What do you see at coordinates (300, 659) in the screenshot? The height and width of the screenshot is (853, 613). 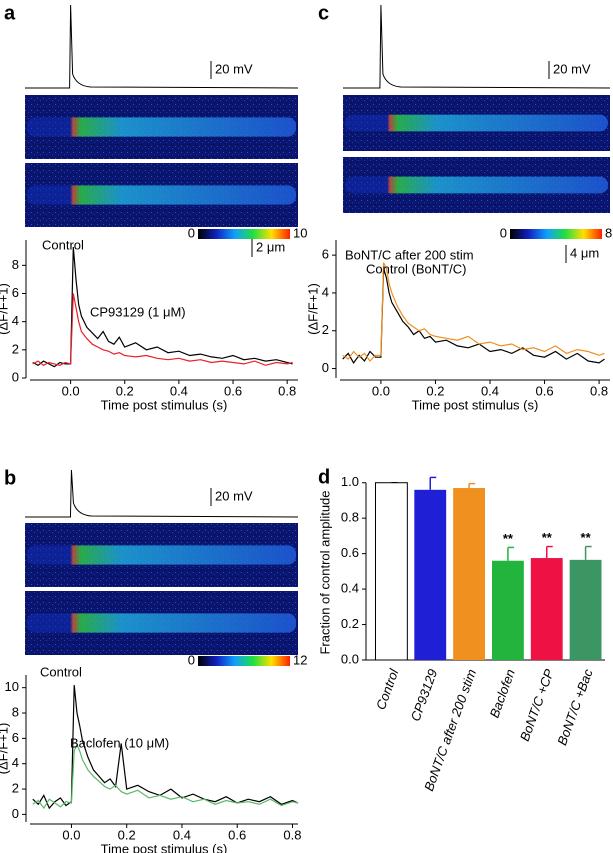 I see `colorbar-label: 12` at bounding box center [300, 659].